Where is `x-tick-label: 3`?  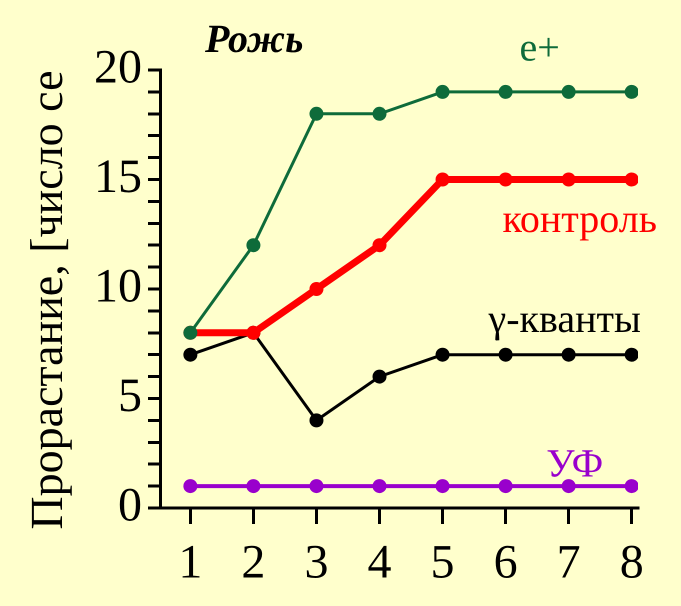
x-tick-label: 3 is located at coordinates (316, 561).